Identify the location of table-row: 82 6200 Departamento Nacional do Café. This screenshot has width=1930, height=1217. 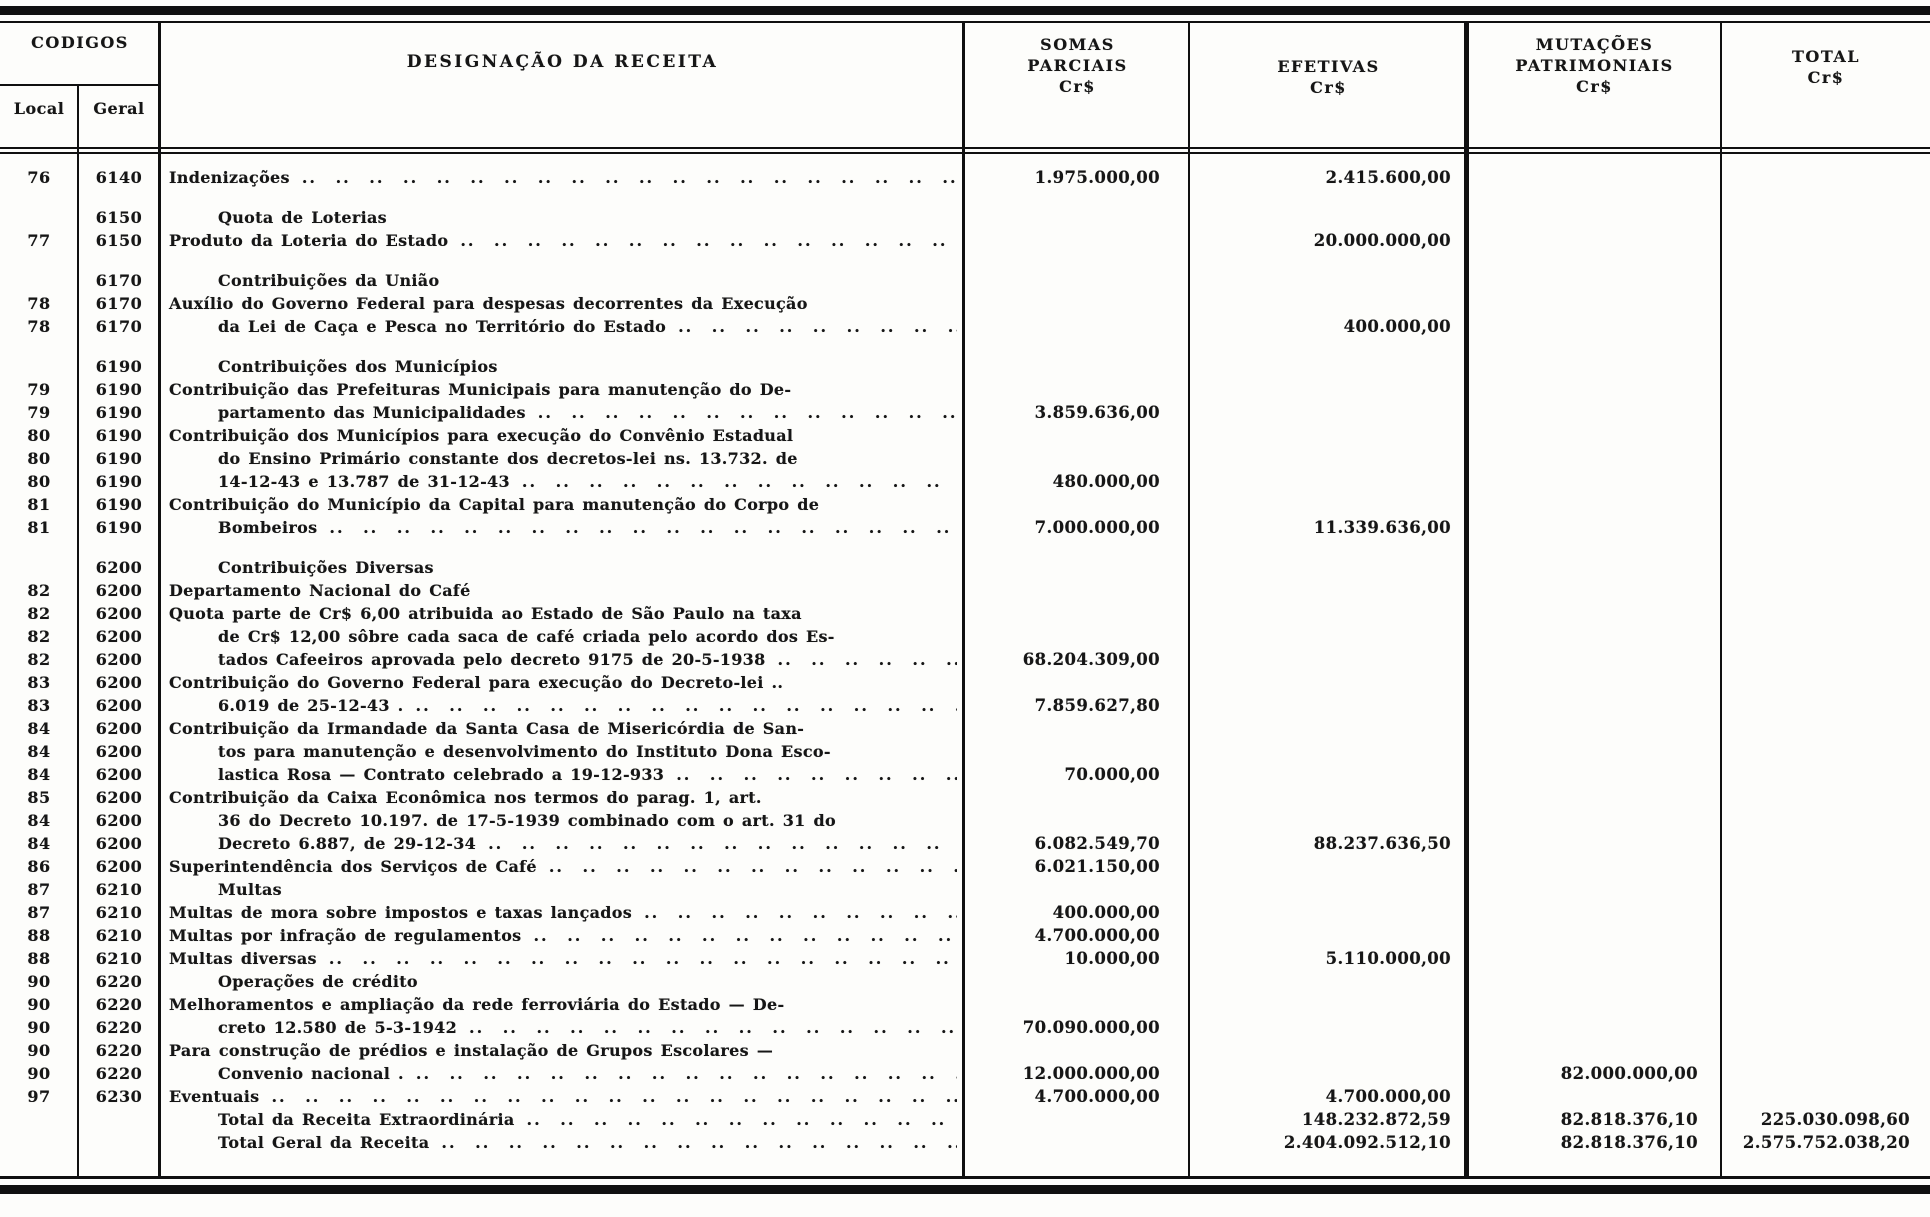
(965, 590).